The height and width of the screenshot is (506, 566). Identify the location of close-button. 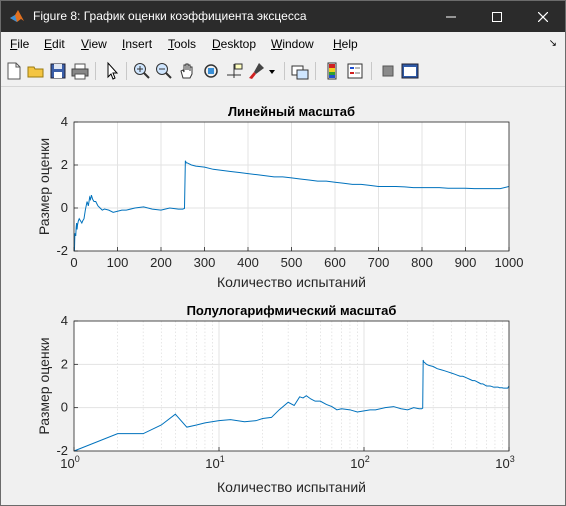
(542, 16).